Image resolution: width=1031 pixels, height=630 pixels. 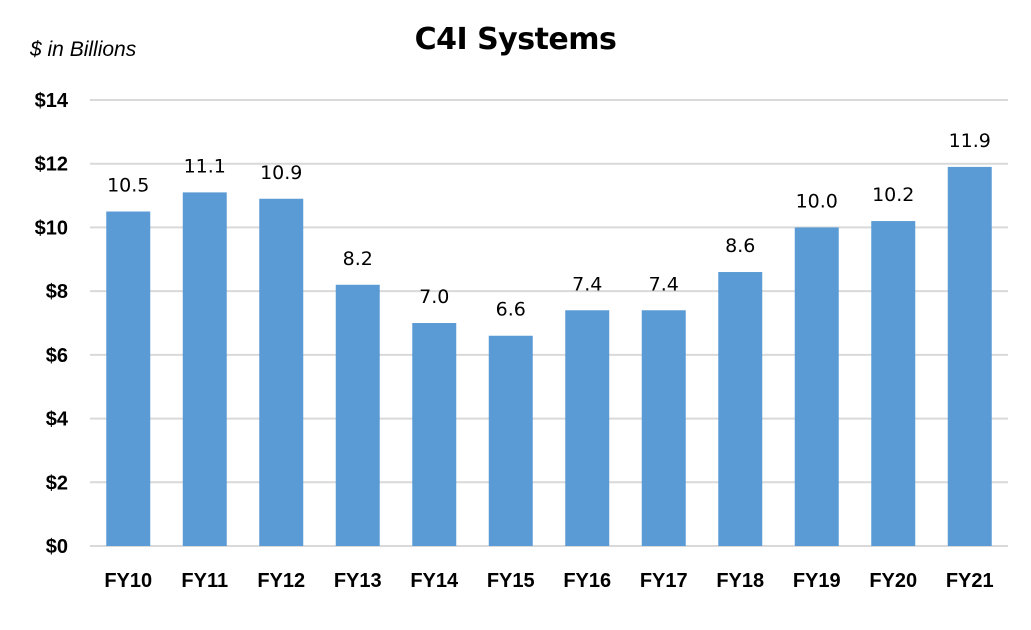 I want to click on data-label: 10.9, so click(x=281, y=173).